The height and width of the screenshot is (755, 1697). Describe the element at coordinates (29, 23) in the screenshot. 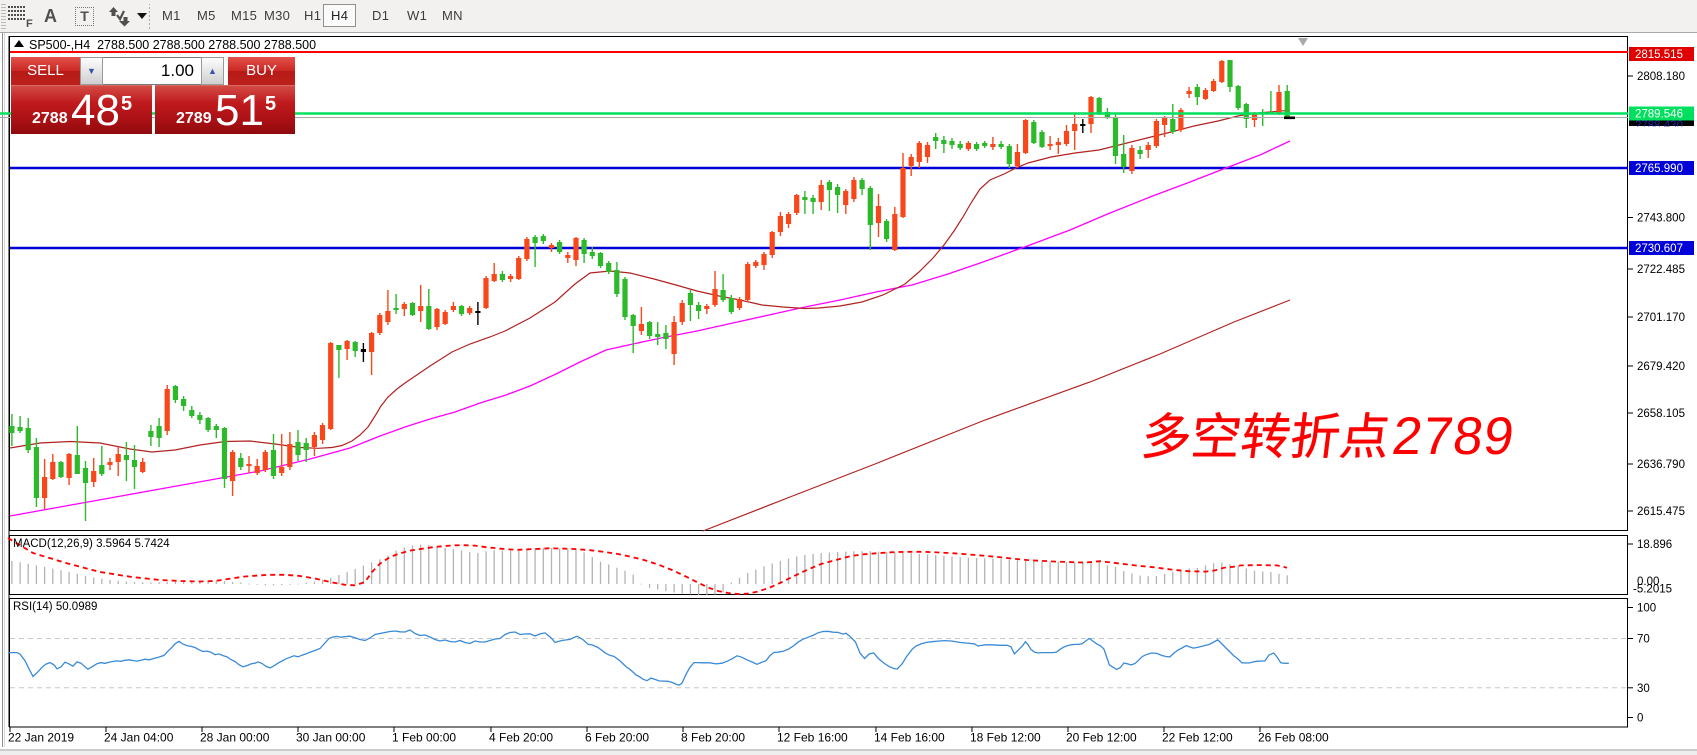

I see `svg-text: F` at that location.